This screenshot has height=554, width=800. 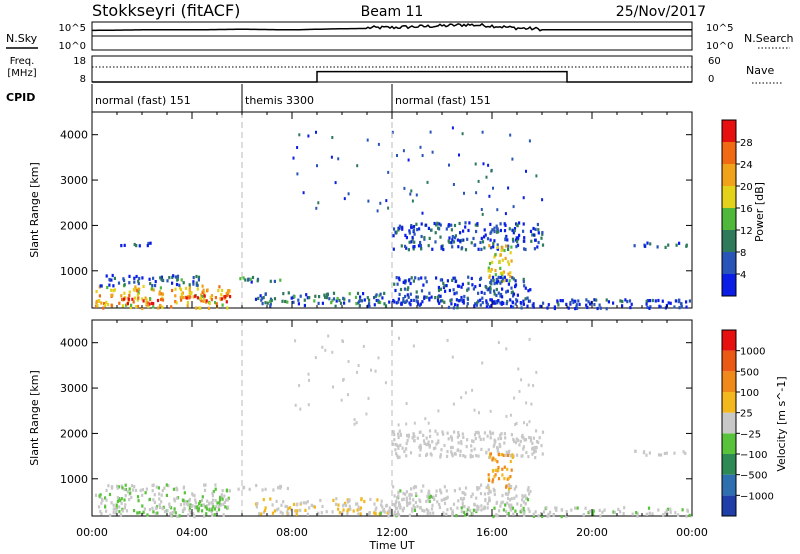 What do you see at coordinates (279, 100) in the screenshot?
I see `cpid-segment-label: themis 3300` at bounding box center [279, 100].